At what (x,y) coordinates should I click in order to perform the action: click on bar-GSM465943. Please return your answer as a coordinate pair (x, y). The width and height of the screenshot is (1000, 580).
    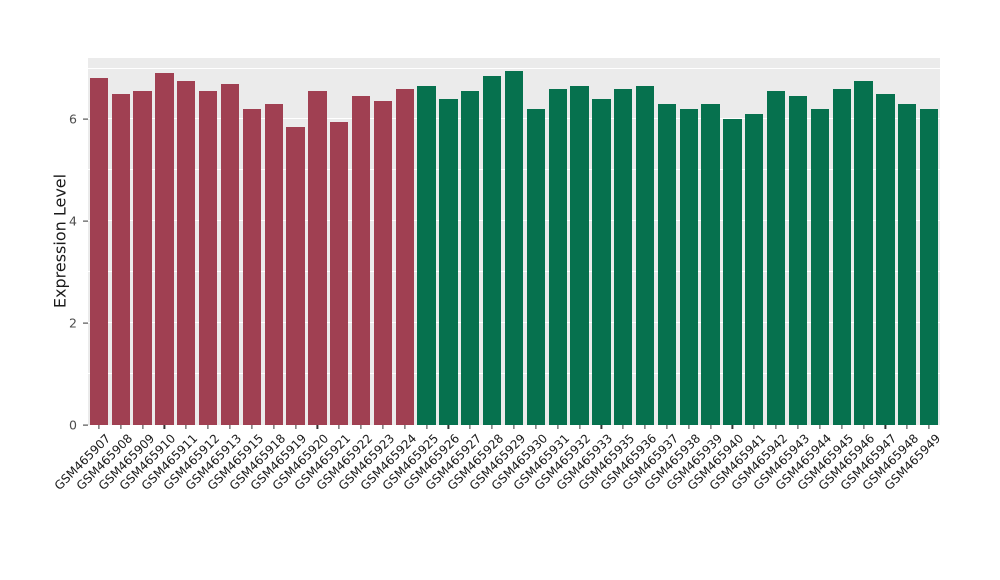
    Looking at the image, I should click on (798, 260).